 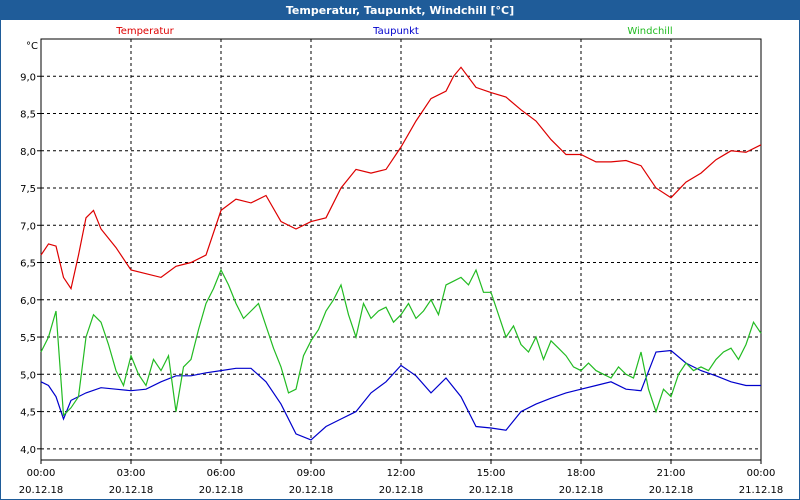 What do you see at coordinates (28, 115) in the screenshot?
I see `y-tick-label: 8,5` at bounding box center [28, 115].